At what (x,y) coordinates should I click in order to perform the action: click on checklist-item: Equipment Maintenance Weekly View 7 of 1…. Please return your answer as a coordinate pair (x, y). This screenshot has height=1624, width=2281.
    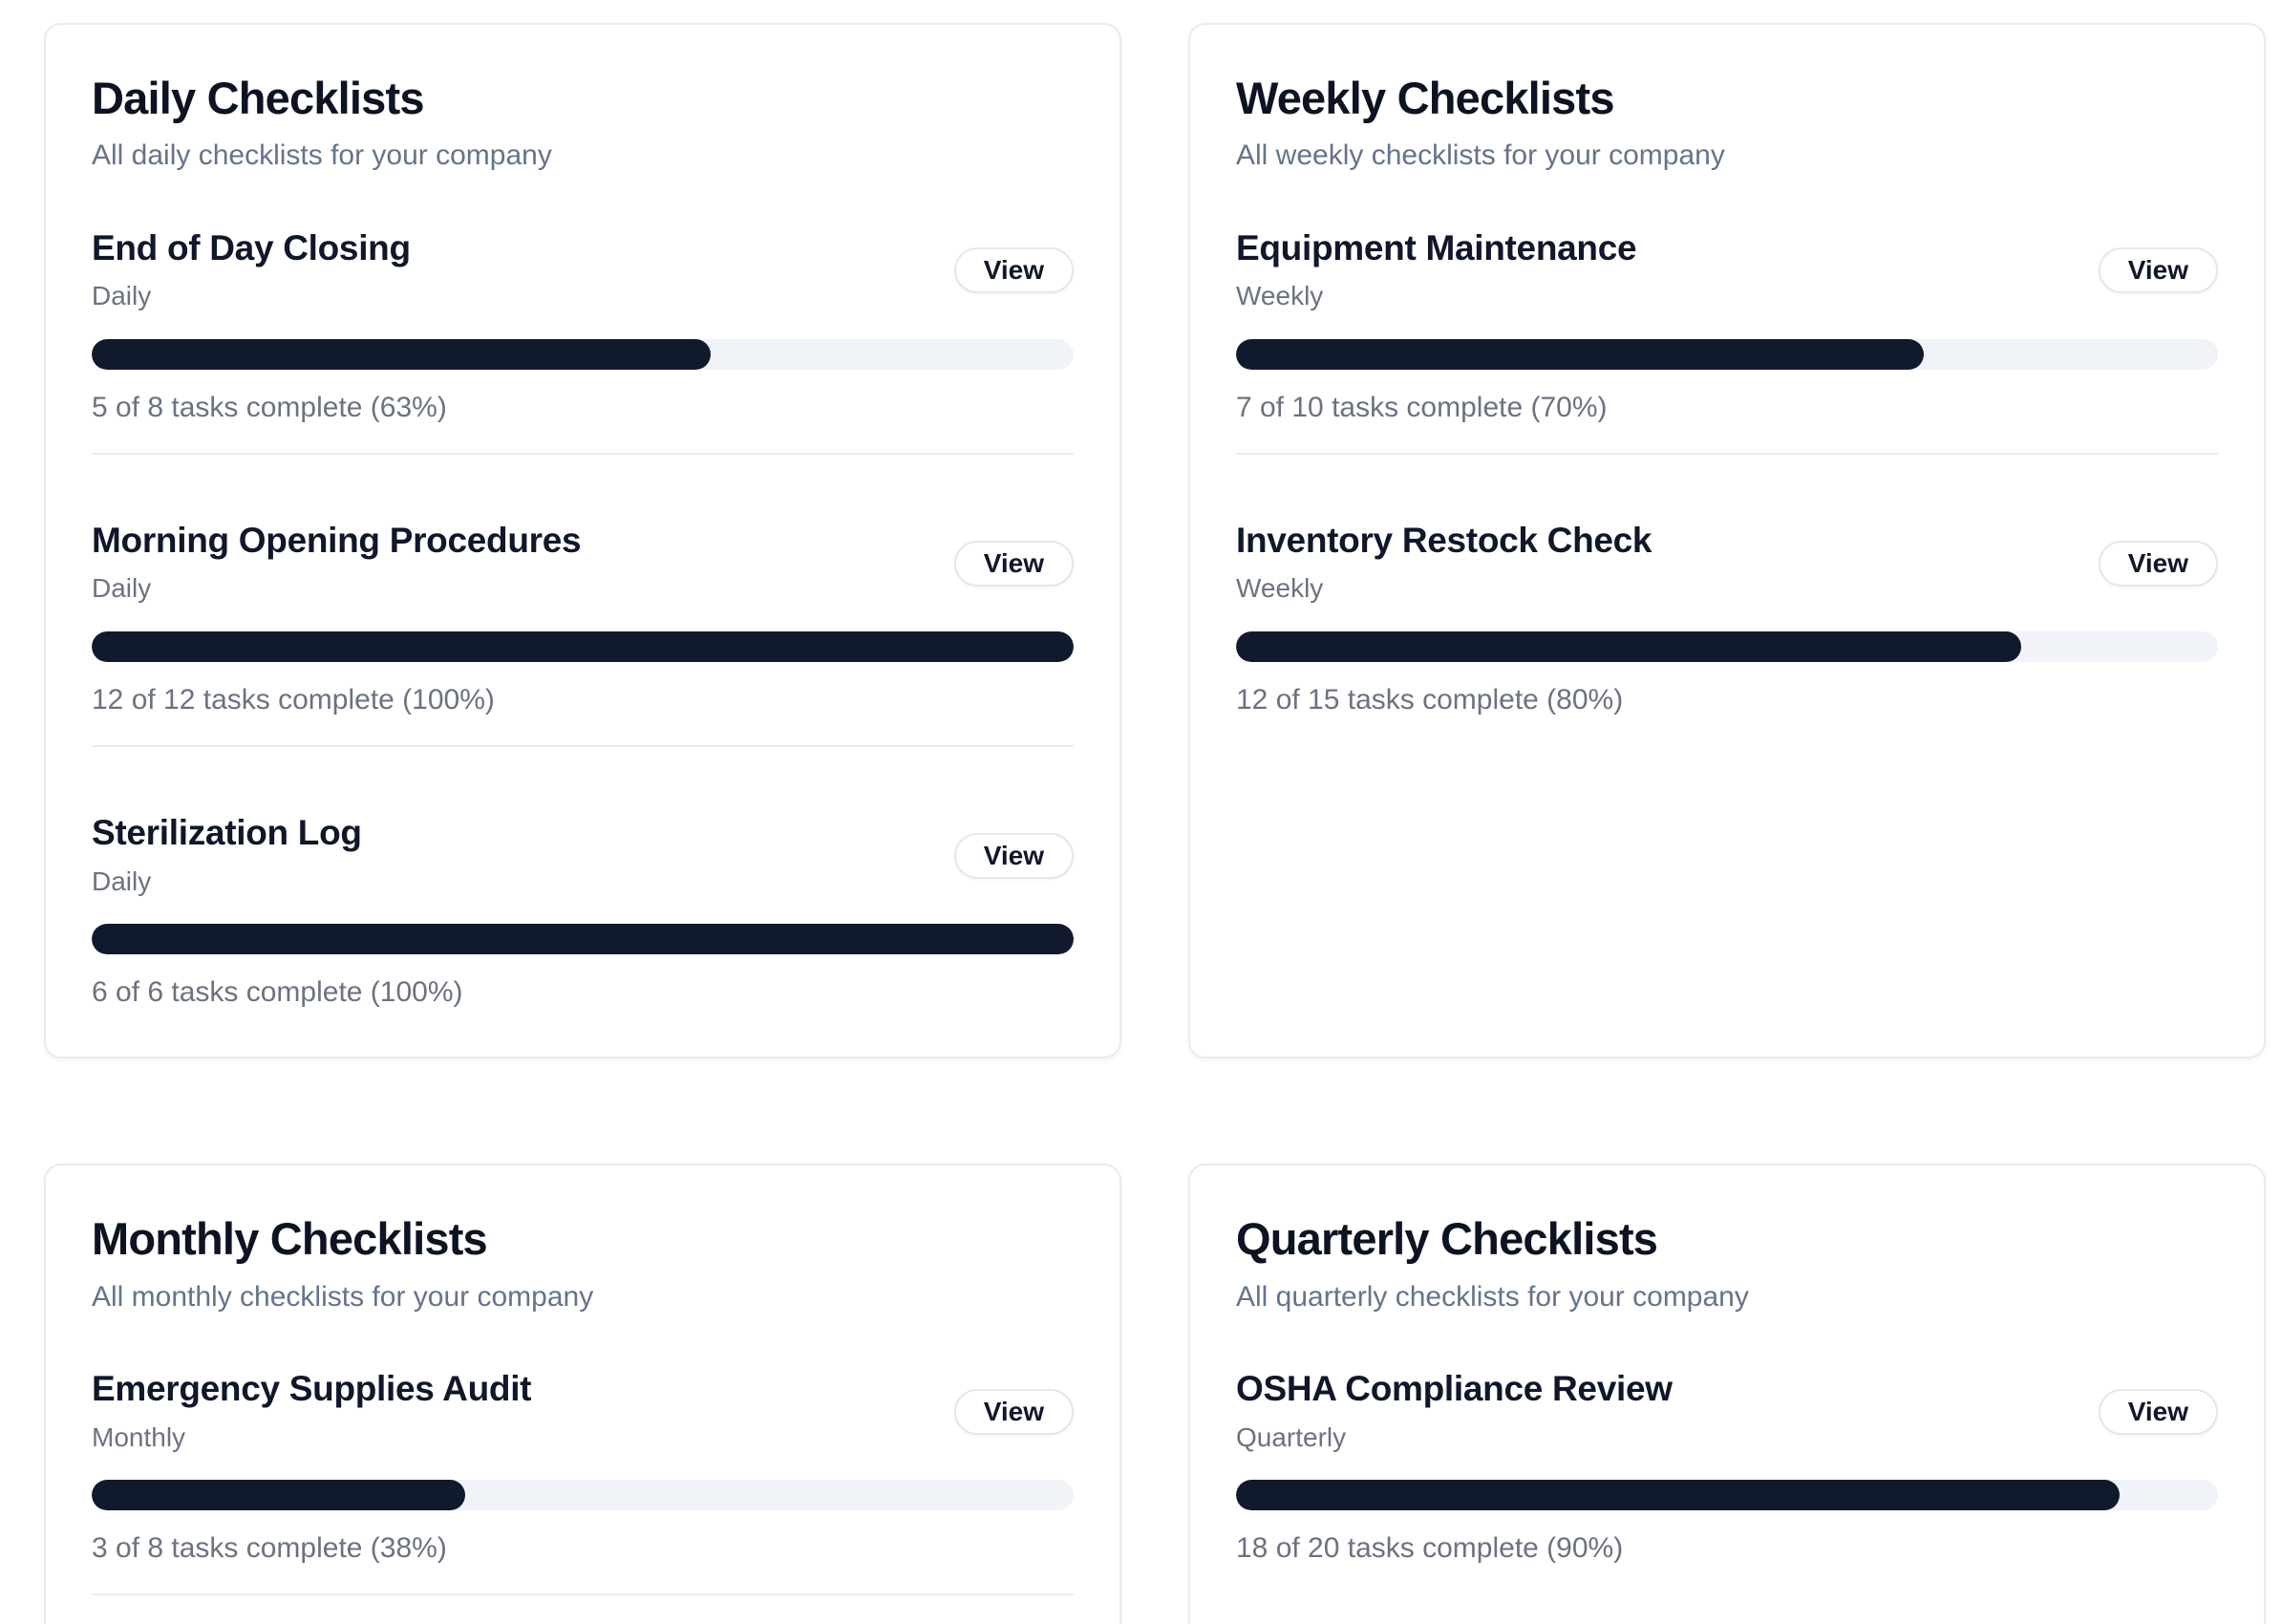
    Looking at the image, I should click on (1727, 326).